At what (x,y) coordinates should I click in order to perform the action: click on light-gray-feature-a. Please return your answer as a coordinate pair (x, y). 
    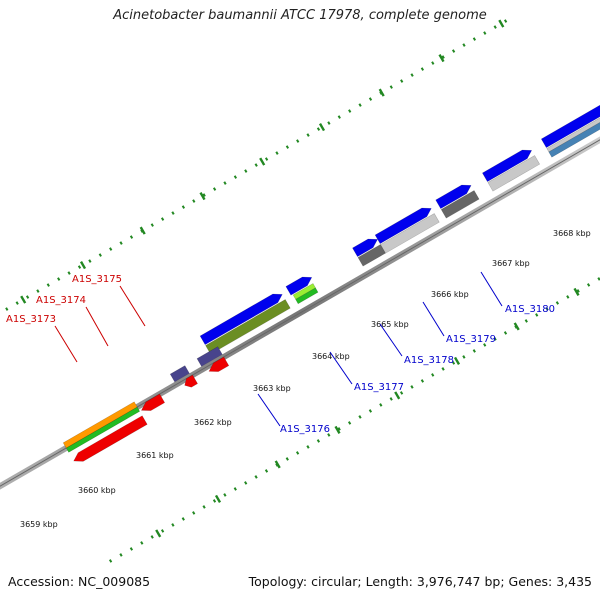
    Looking at the image, I should click on (410, 233).